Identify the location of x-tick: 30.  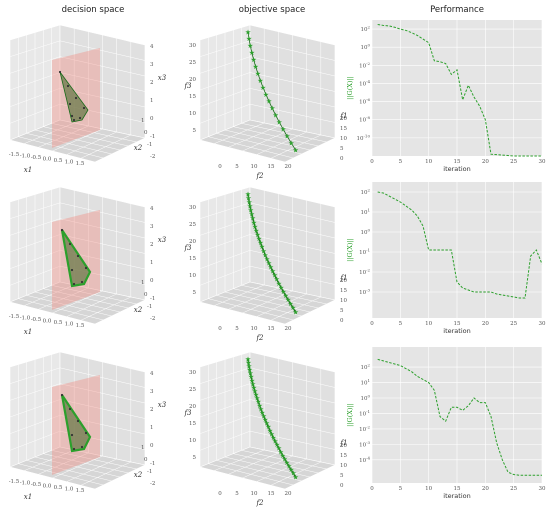
(542, 489).